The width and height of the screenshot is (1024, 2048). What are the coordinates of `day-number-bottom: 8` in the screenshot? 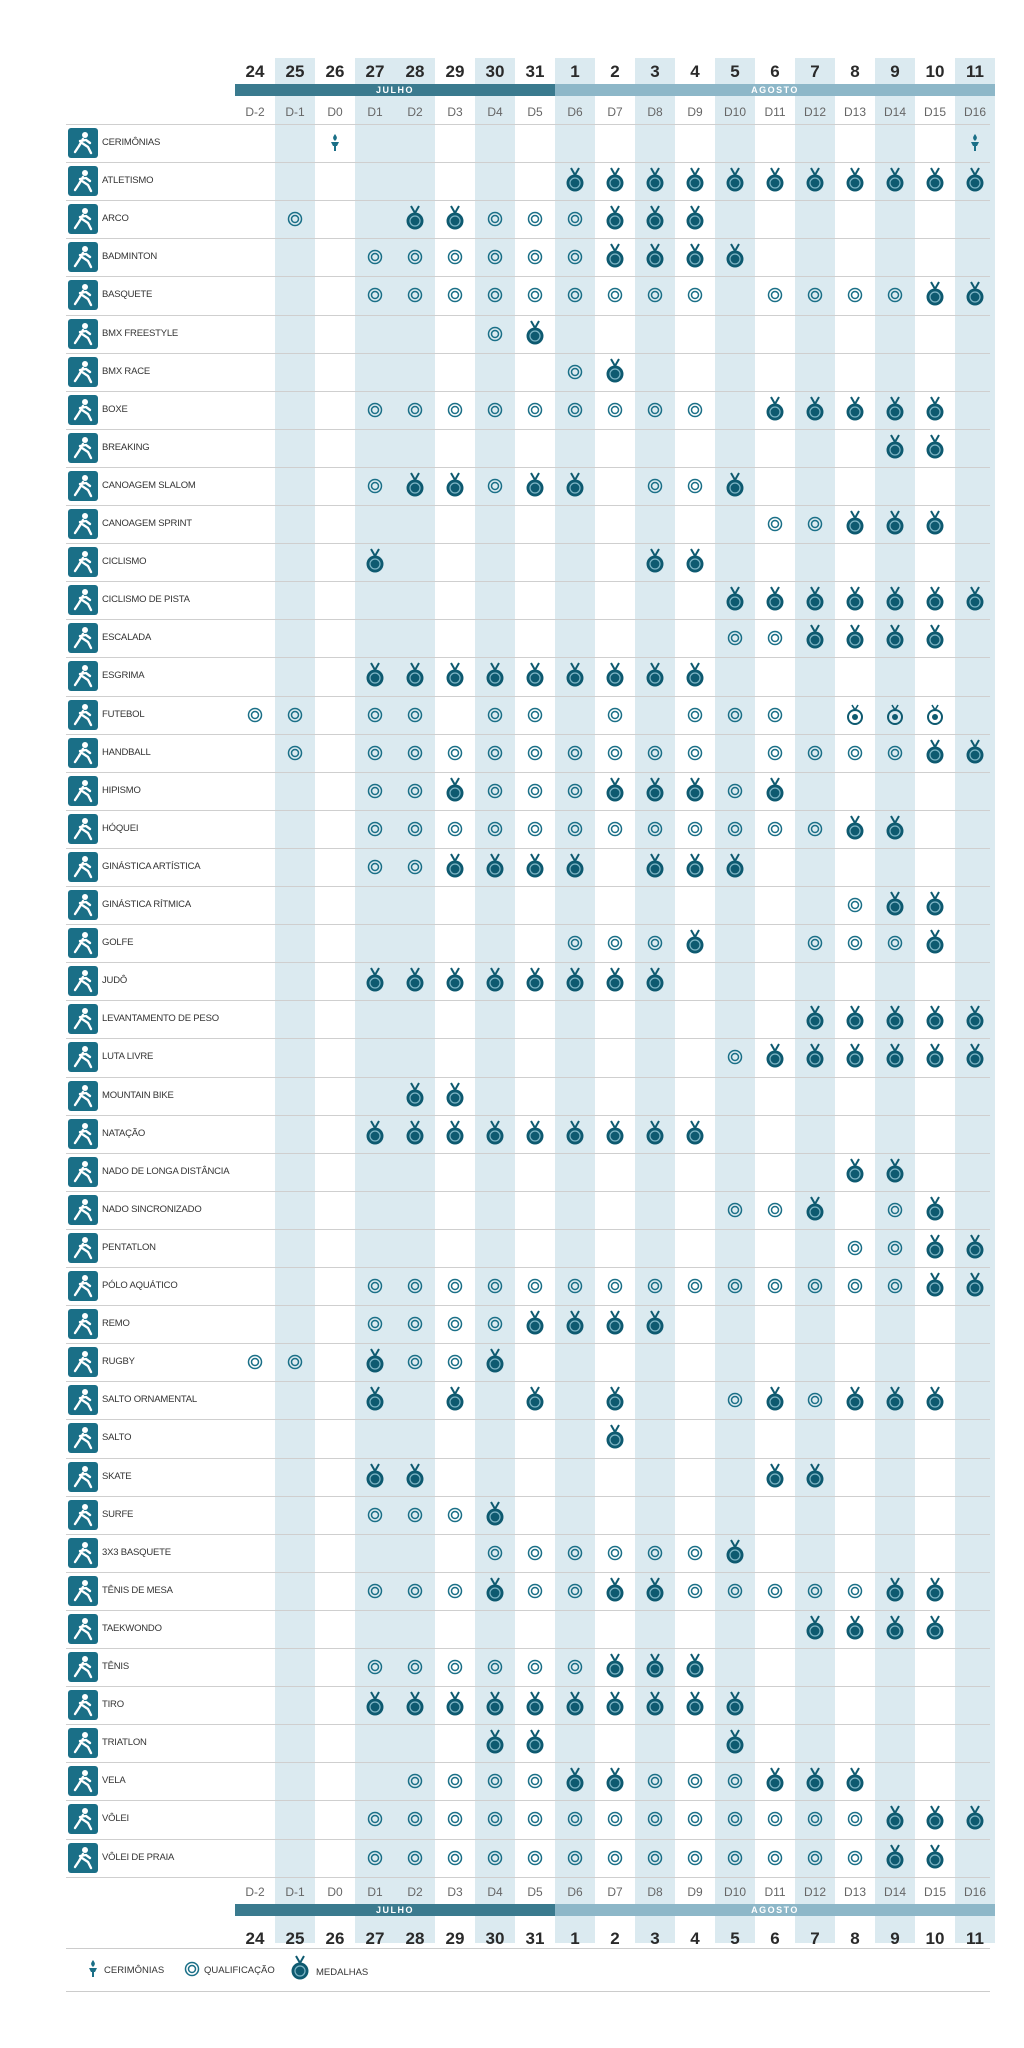 It's located at (855, 1938).